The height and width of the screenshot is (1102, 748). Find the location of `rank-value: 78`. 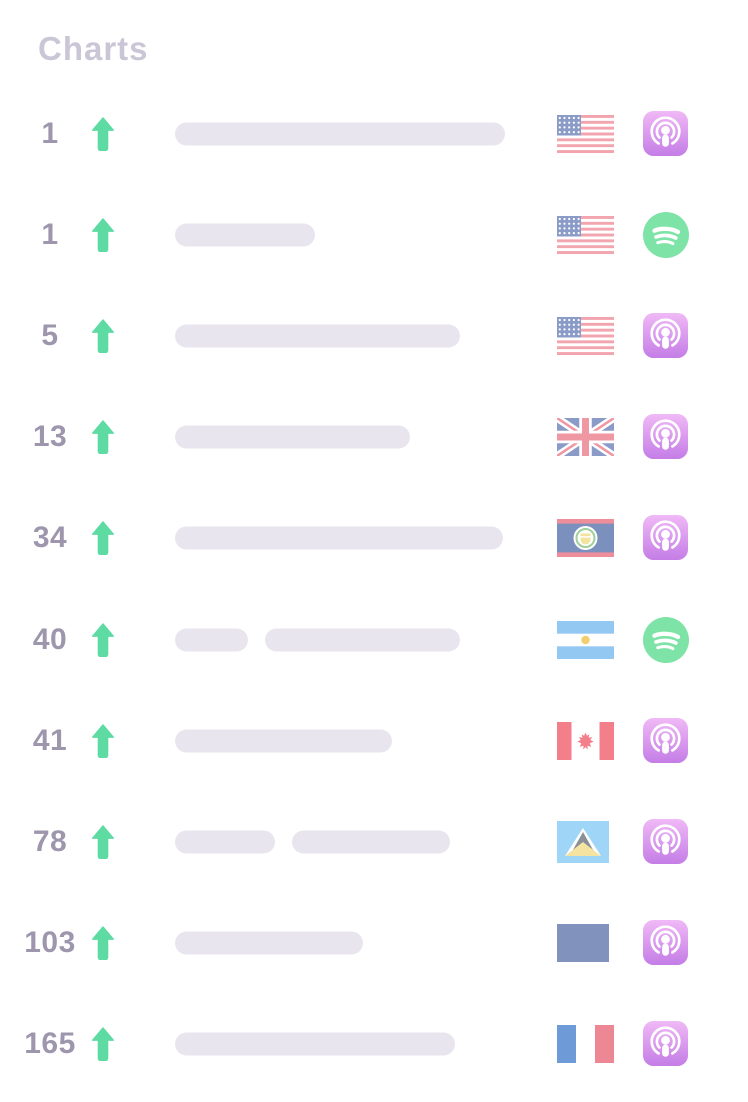

rank-value: 78 is located at coordinates (50, 841).